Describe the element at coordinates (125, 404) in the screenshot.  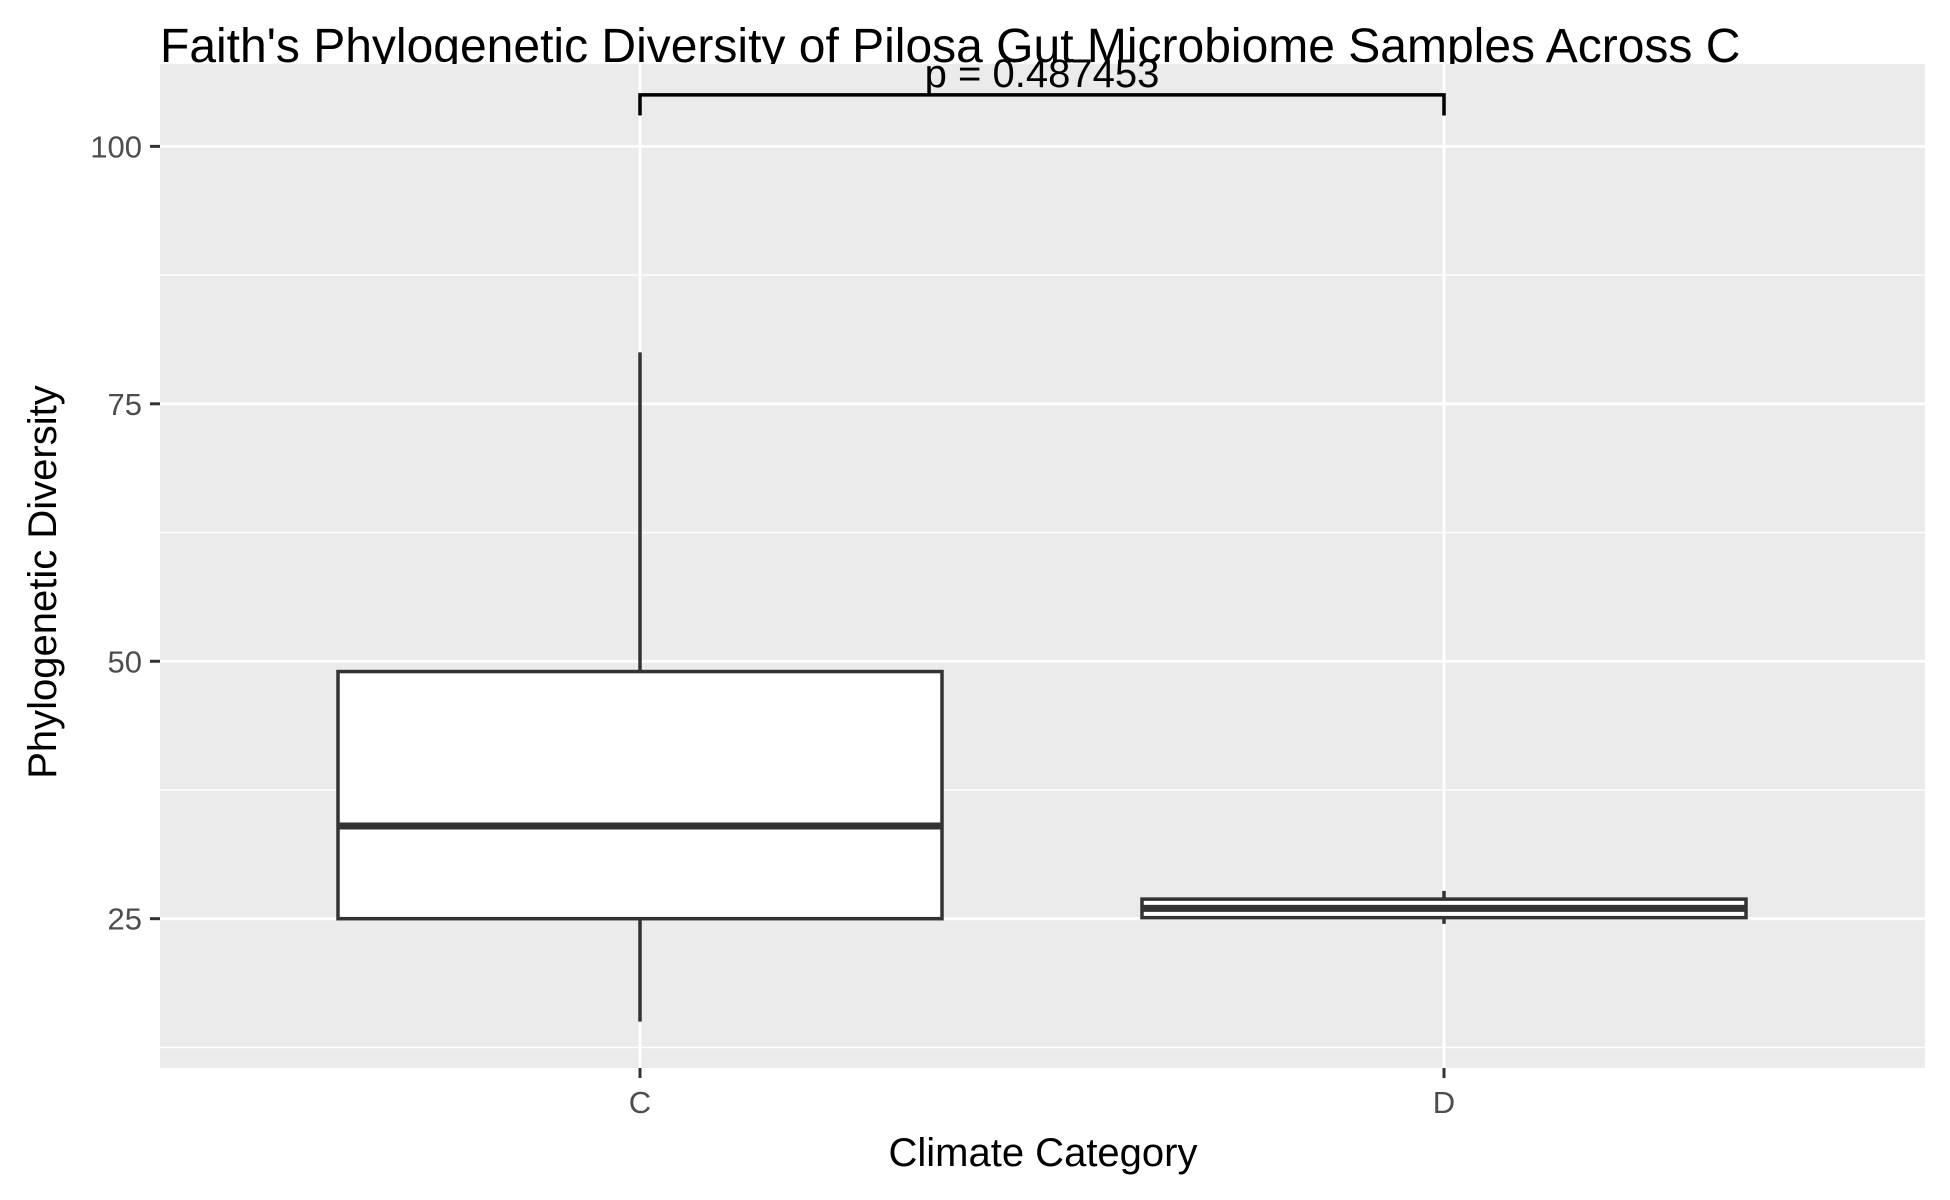
I see `y-tick-label: 75` at that location.